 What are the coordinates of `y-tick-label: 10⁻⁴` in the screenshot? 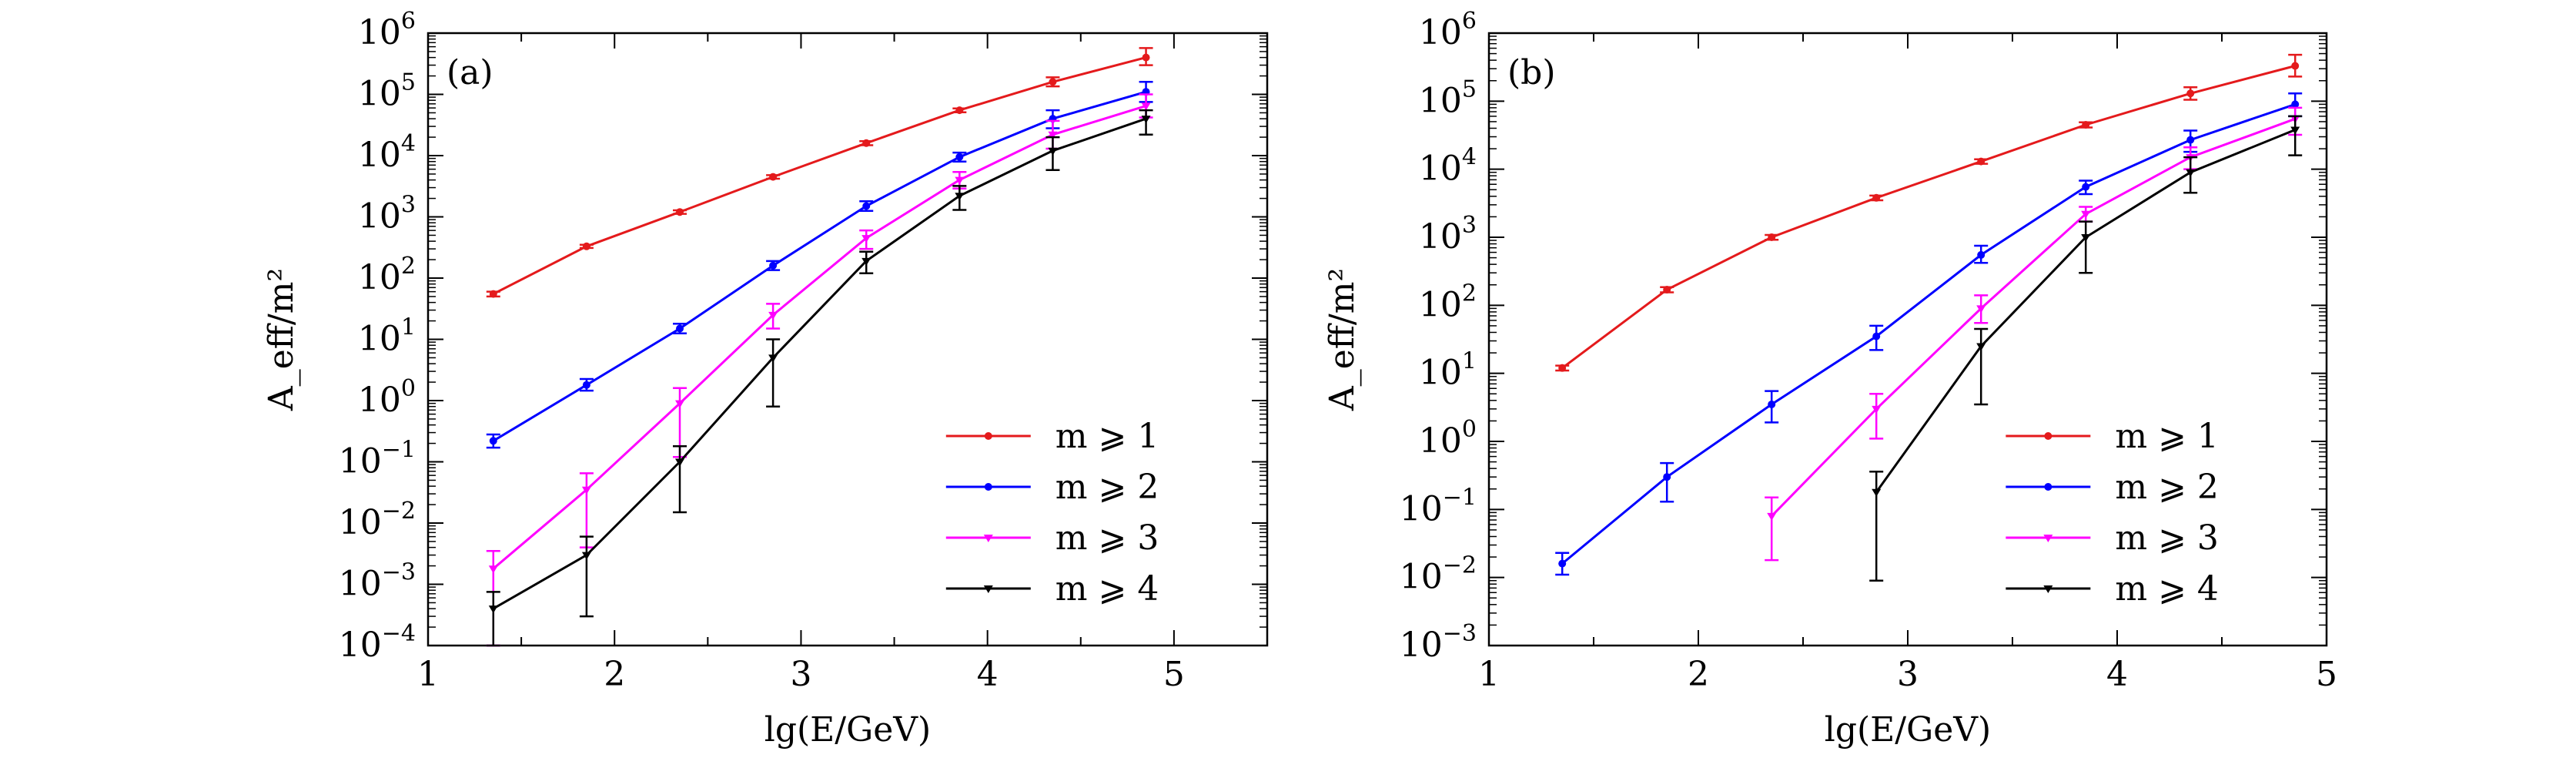 It's located at (377, 643).